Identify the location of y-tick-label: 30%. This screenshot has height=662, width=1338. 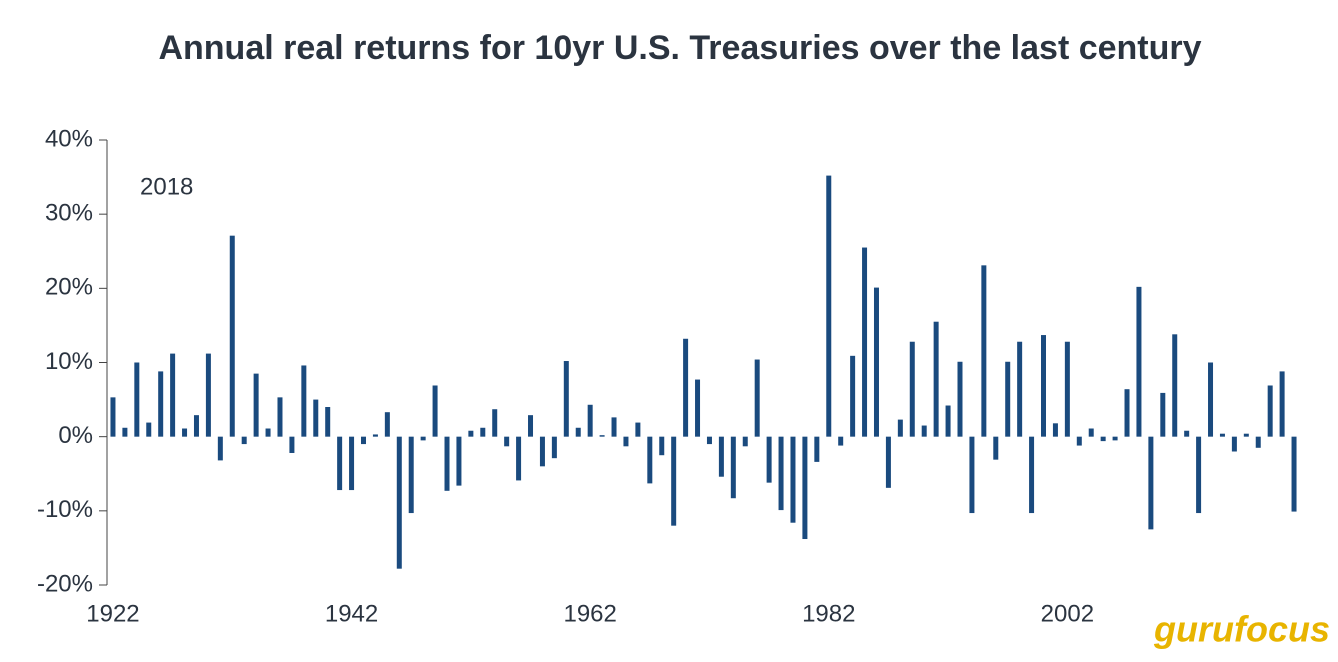
(69, 213).